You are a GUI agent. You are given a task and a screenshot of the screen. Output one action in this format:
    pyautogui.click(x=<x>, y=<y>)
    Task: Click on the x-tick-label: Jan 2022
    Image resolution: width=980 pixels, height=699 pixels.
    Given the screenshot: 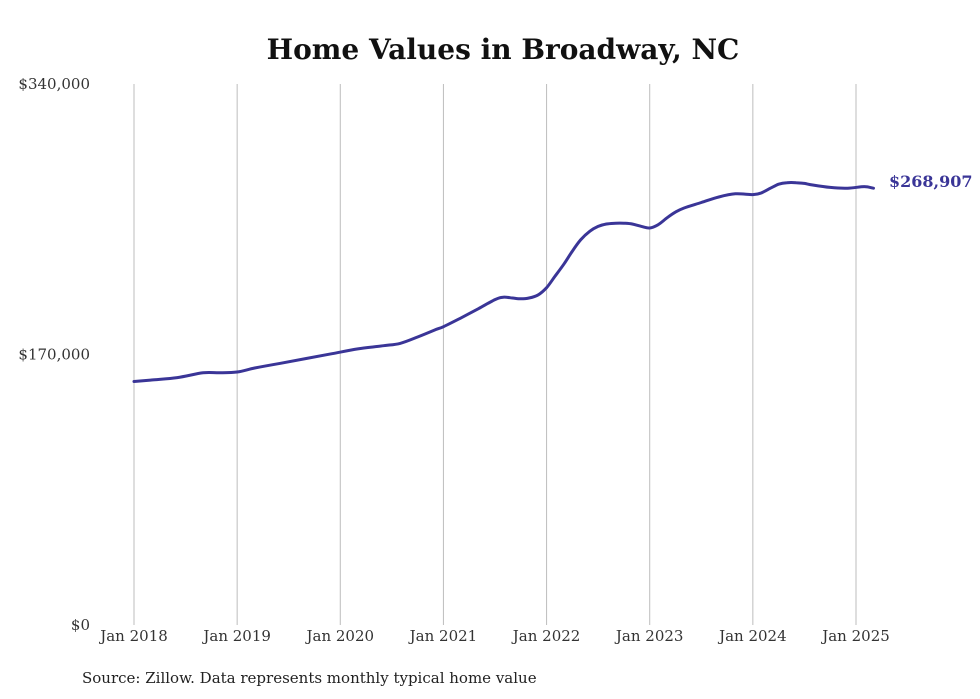 What is the action you would take?
    pyautogui.click(x=546, y=636)
    